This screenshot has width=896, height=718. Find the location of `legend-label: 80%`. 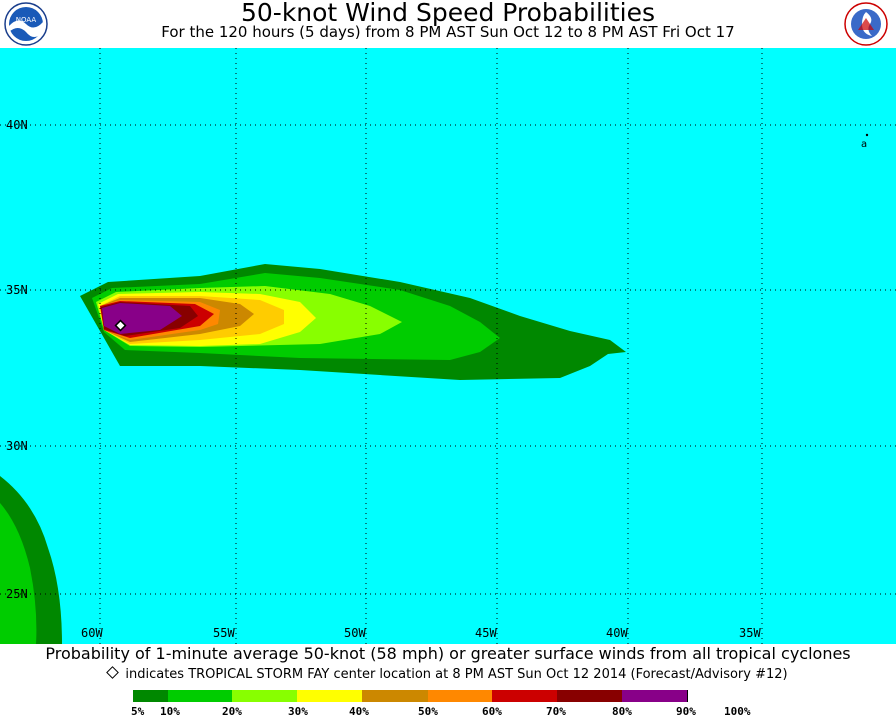

legend-label: 80% is located at coordinates (622, 711).